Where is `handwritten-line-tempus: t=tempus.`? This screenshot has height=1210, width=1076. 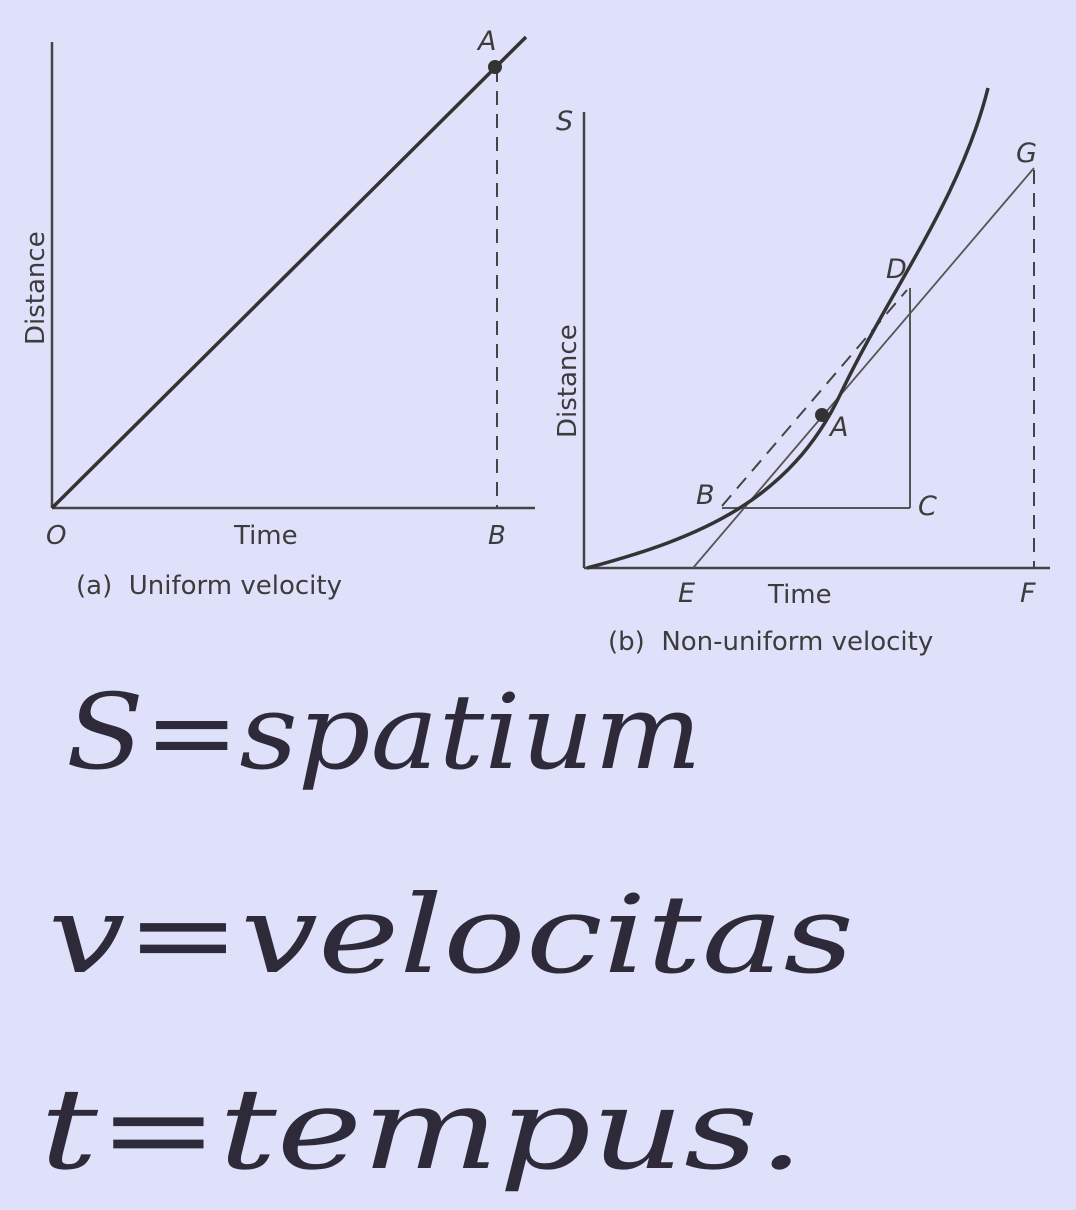
handwritten-line-tempus: t=tempus. is located at coordinates (422, 1130).